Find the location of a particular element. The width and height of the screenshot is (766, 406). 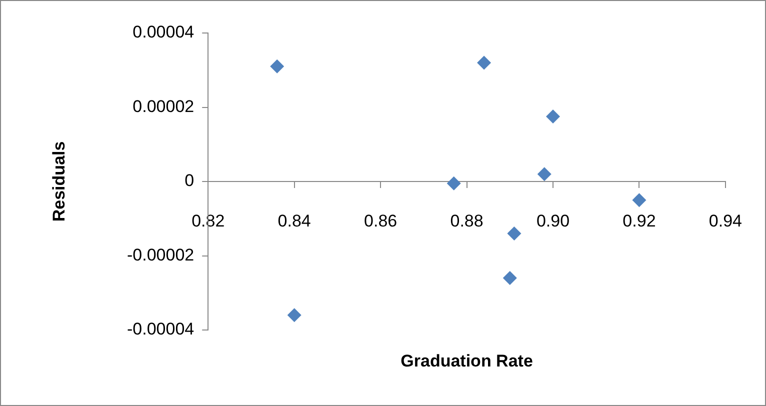

y-tick-label: -0.00002 is located at coordinates (160, 254).